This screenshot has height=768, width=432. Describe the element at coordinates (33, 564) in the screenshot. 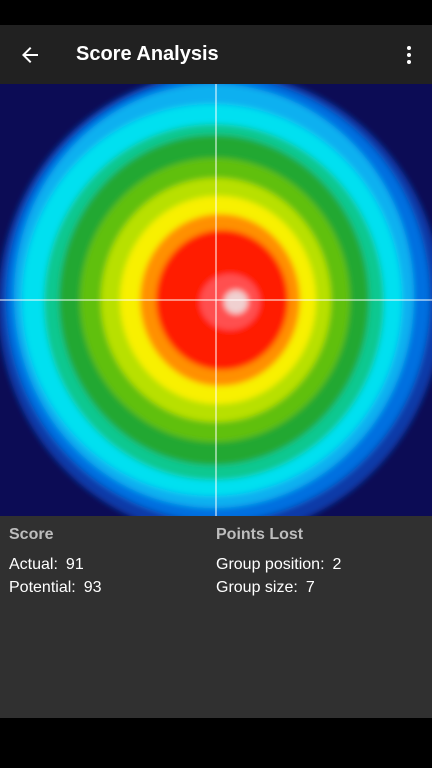

I see `label: Actual:` at that location.